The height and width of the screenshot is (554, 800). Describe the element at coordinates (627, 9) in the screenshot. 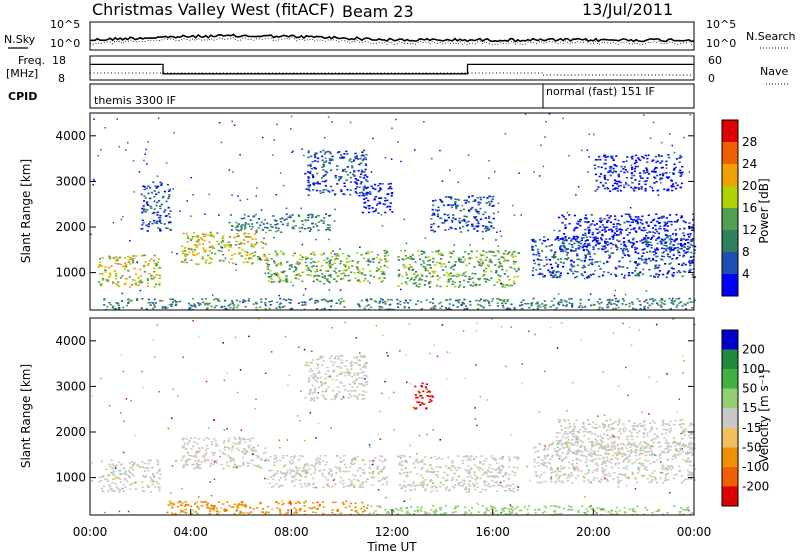

I see `date-title: 13/Jul/2011` at that location.